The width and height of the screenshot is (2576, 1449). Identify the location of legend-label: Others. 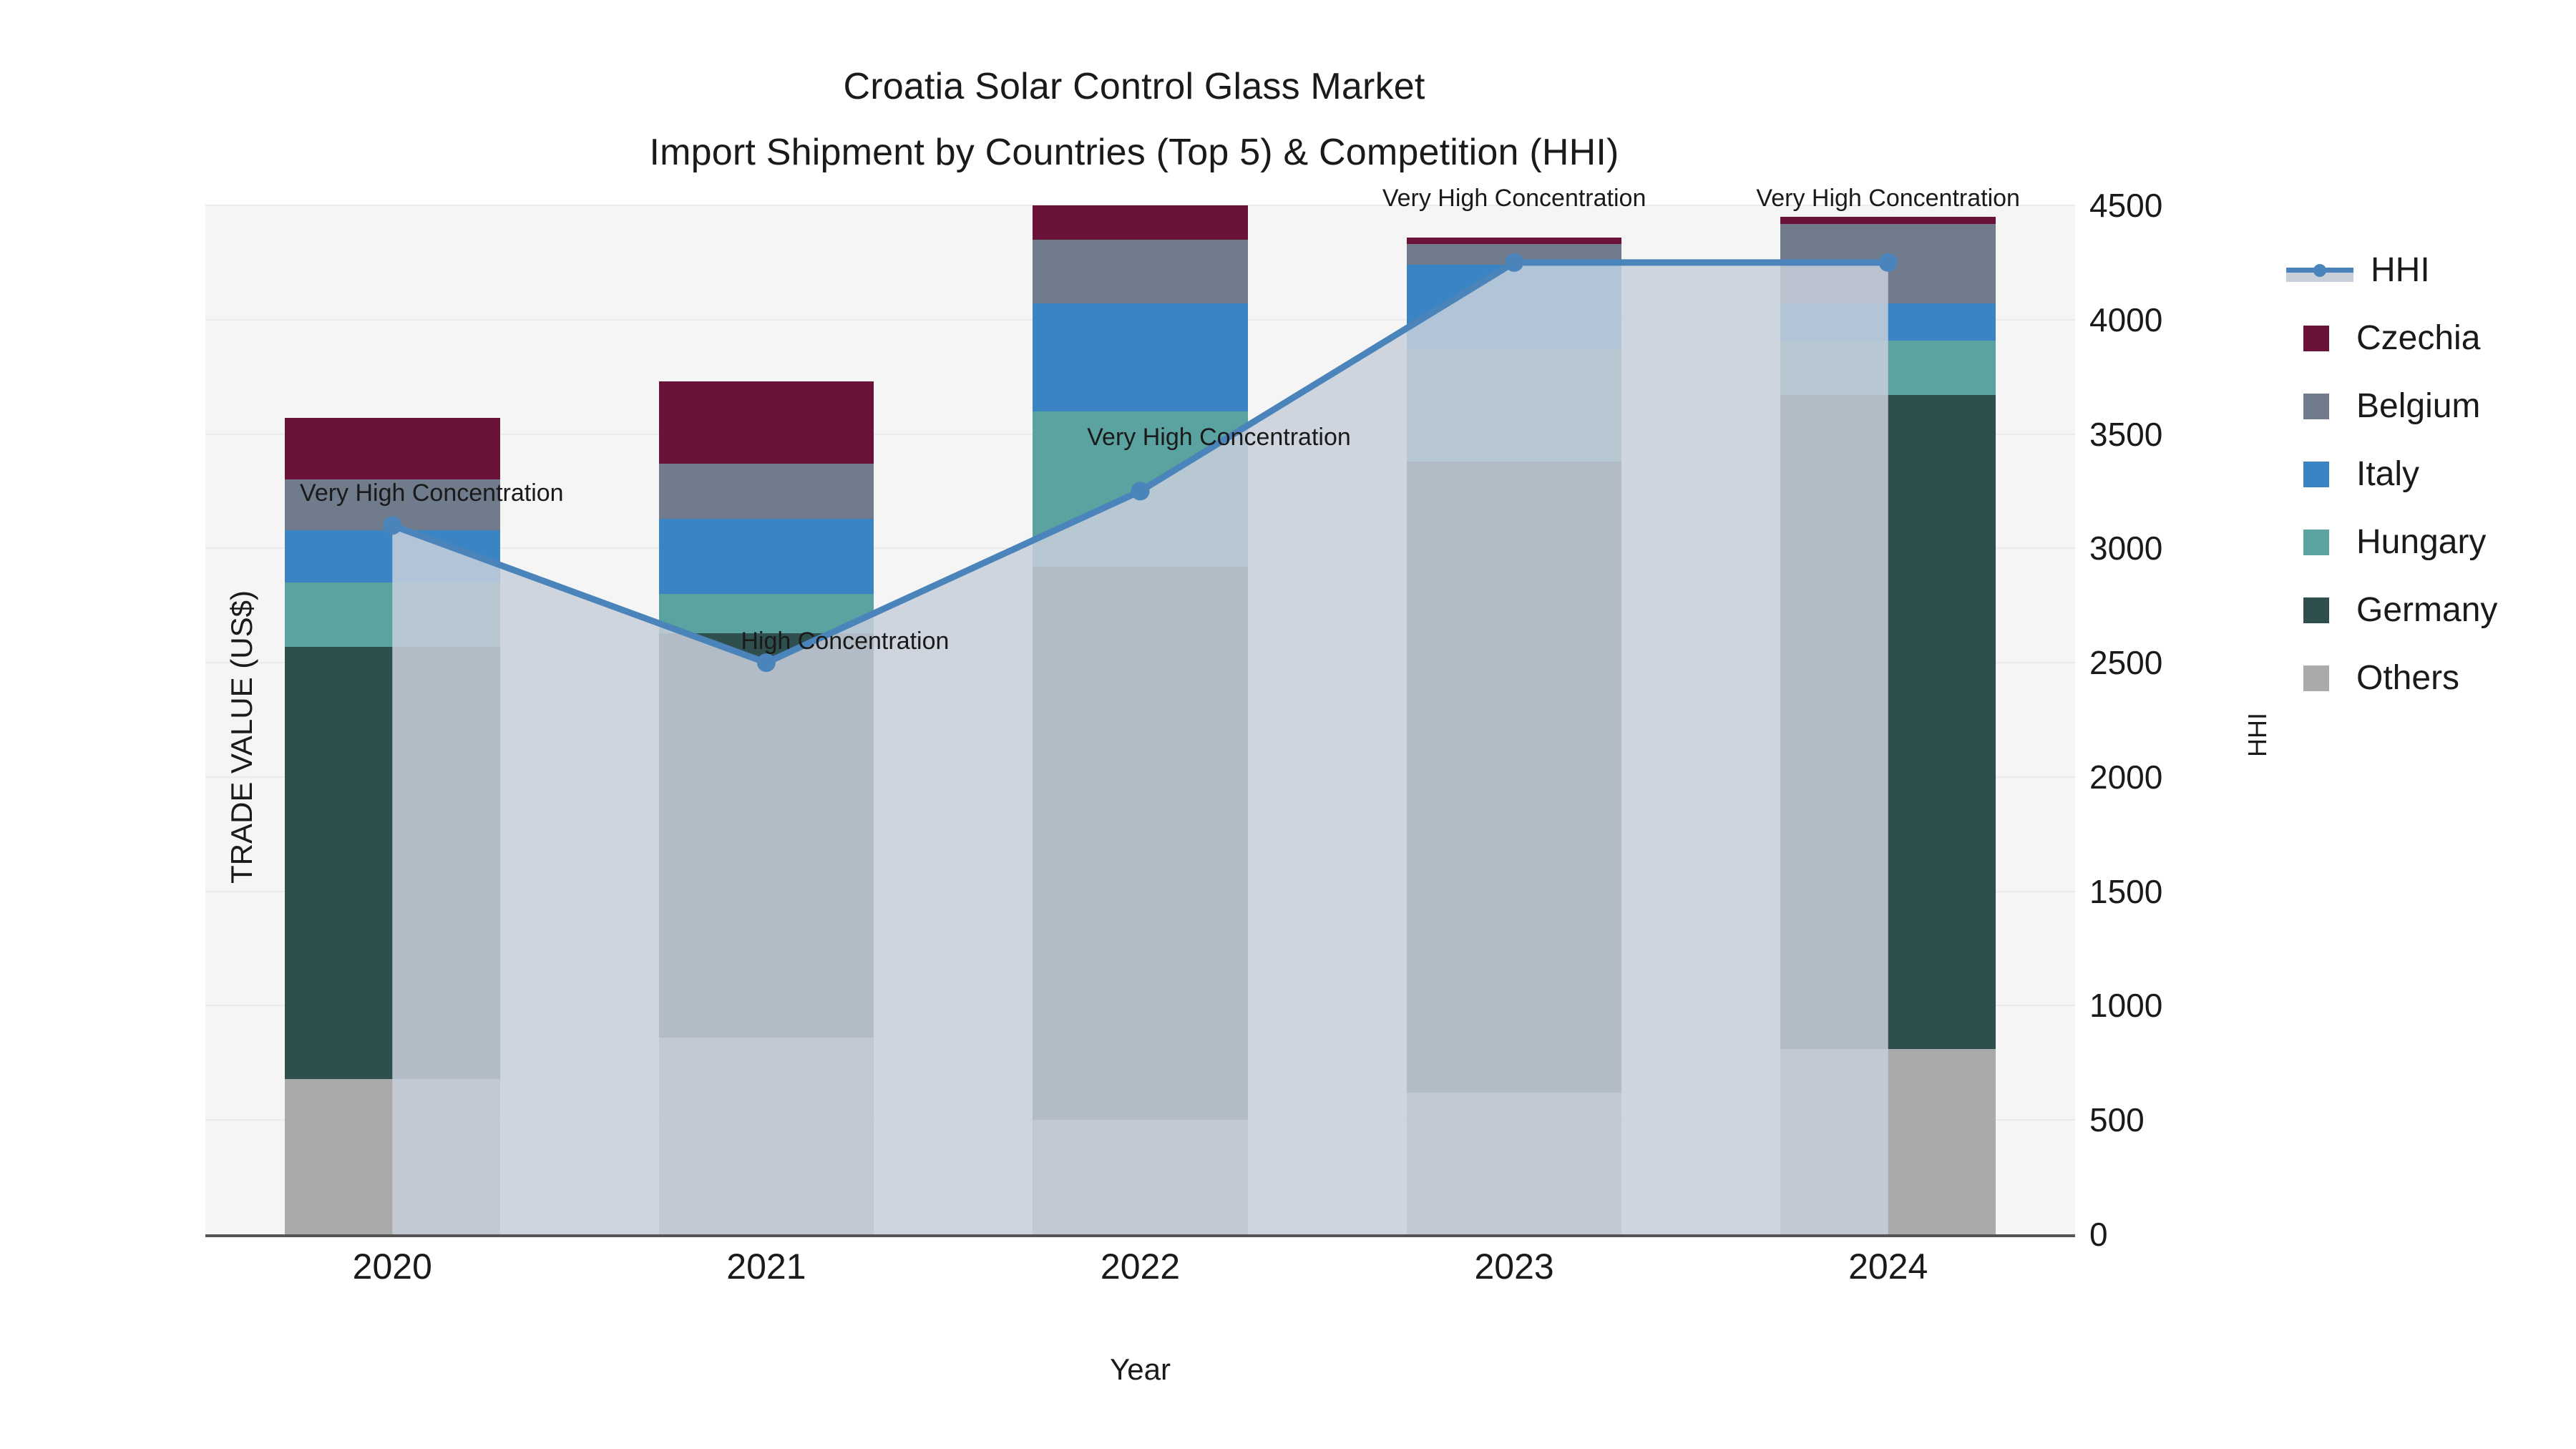
(2408, 677).